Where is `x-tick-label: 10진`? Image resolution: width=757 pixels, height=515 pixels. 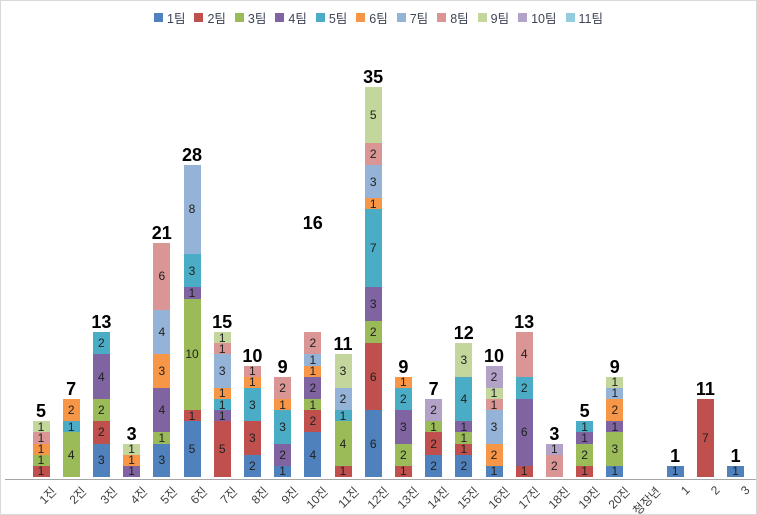 x-tick-label: 10진 is located at coordinates (317, 498).